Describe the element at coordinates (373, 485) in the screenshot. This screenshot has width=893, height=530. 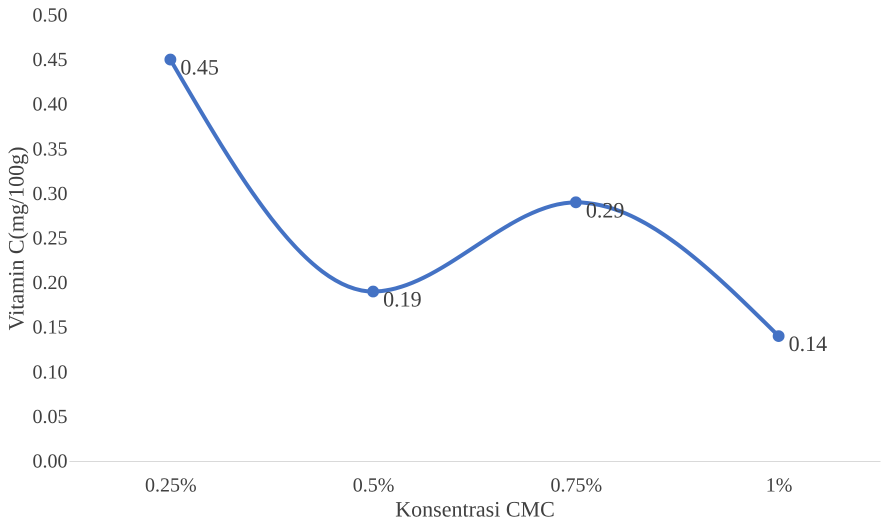
I see `x-tick-label: 0.5%` at that location.